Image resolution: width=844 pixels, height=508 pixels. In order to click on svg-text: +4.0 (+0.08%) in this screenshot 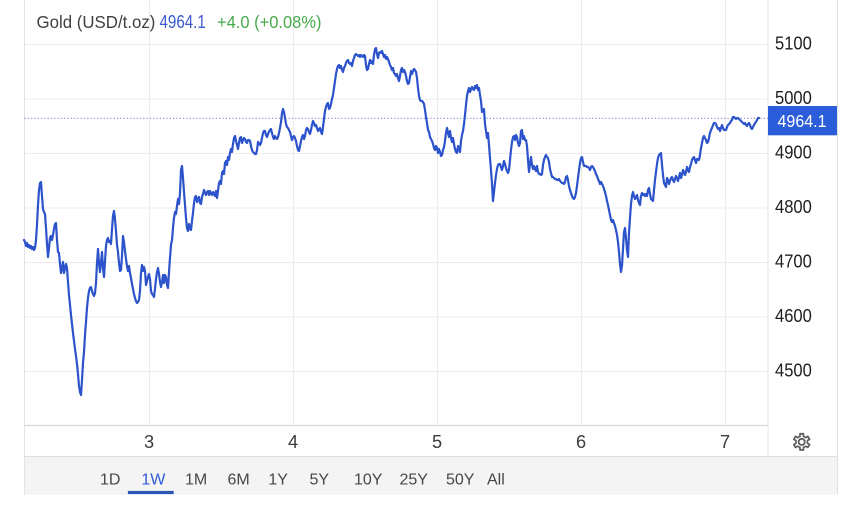, I will do `click(269, 22)`.